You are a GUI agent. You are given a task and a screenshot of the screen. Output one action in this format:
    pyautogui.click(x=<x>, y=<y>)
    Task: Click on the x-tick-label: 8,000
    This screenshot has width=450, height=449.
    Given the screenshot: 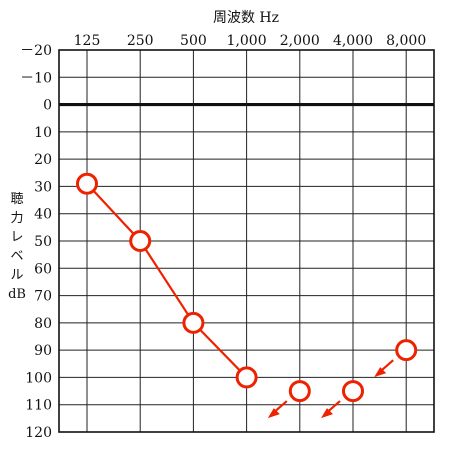 What is the action you would take?
    pyautogui.click(x=406, y=41)
    